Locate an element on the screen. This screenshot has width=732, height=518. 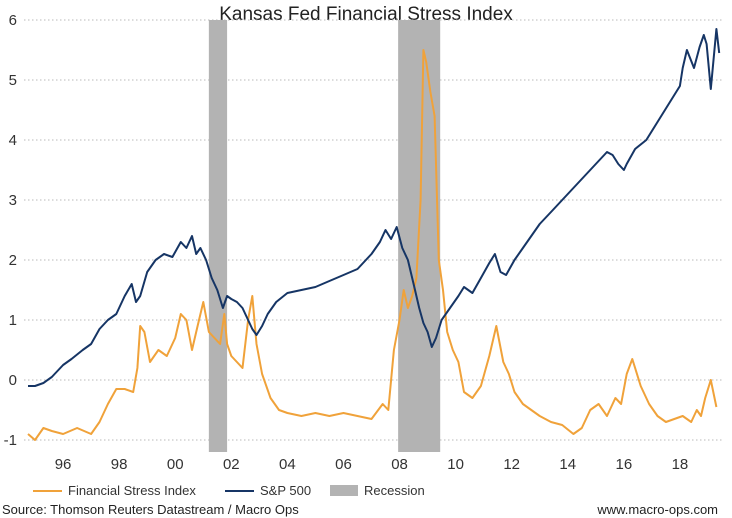
legend-label-recession: Recession is located at coordinates (394, 490).